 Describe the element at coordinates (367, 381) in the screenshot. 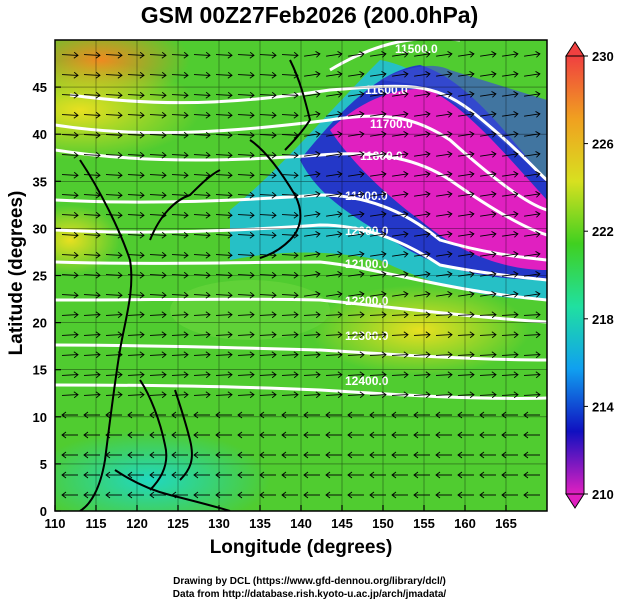

I see `contour-label: 12400.0` at that location.